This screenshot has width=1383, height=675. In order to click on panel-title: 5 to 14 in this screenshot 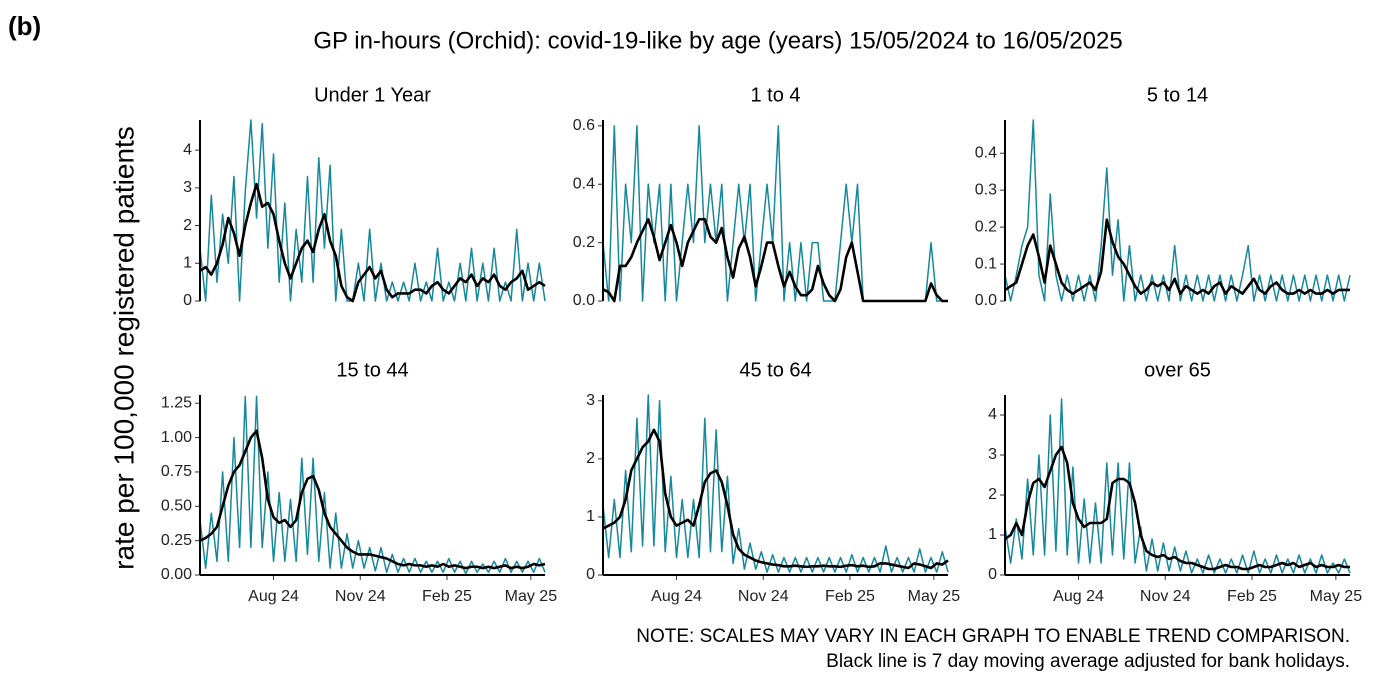, I will do `click(1177, 95)`.